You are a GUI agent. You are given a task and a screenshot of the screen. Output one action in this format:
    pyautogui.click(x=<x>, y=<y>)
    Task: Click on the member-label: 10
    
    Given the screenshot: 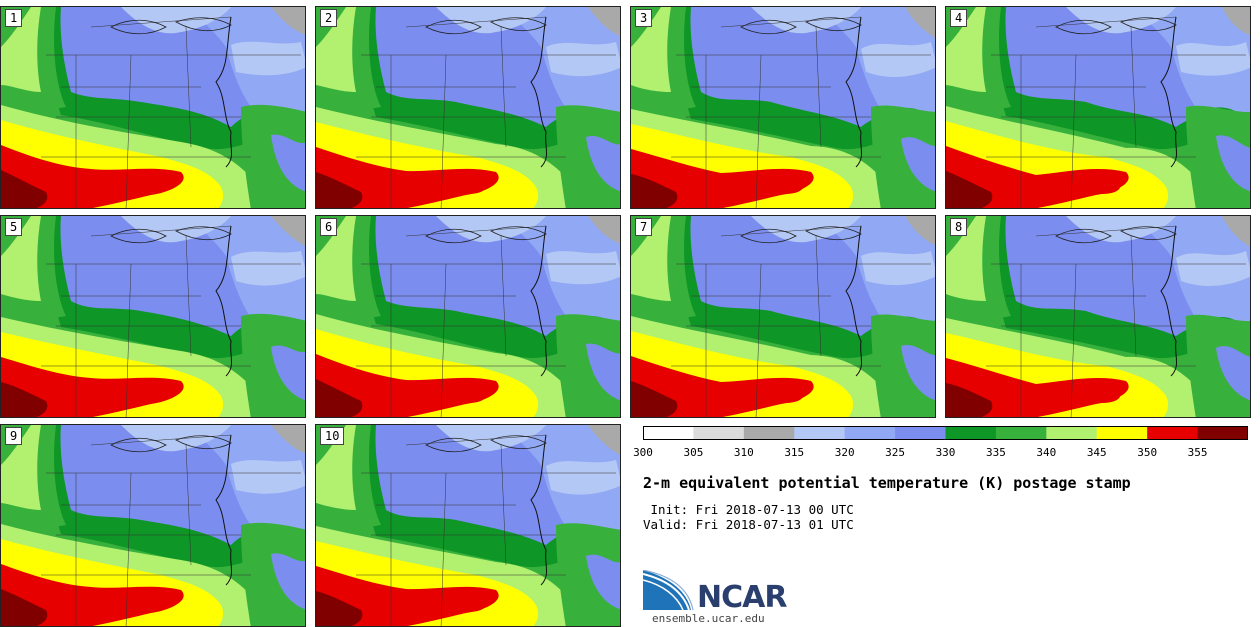 What is the action you would take?
    pyautogui.click(x=332, y=436)
    